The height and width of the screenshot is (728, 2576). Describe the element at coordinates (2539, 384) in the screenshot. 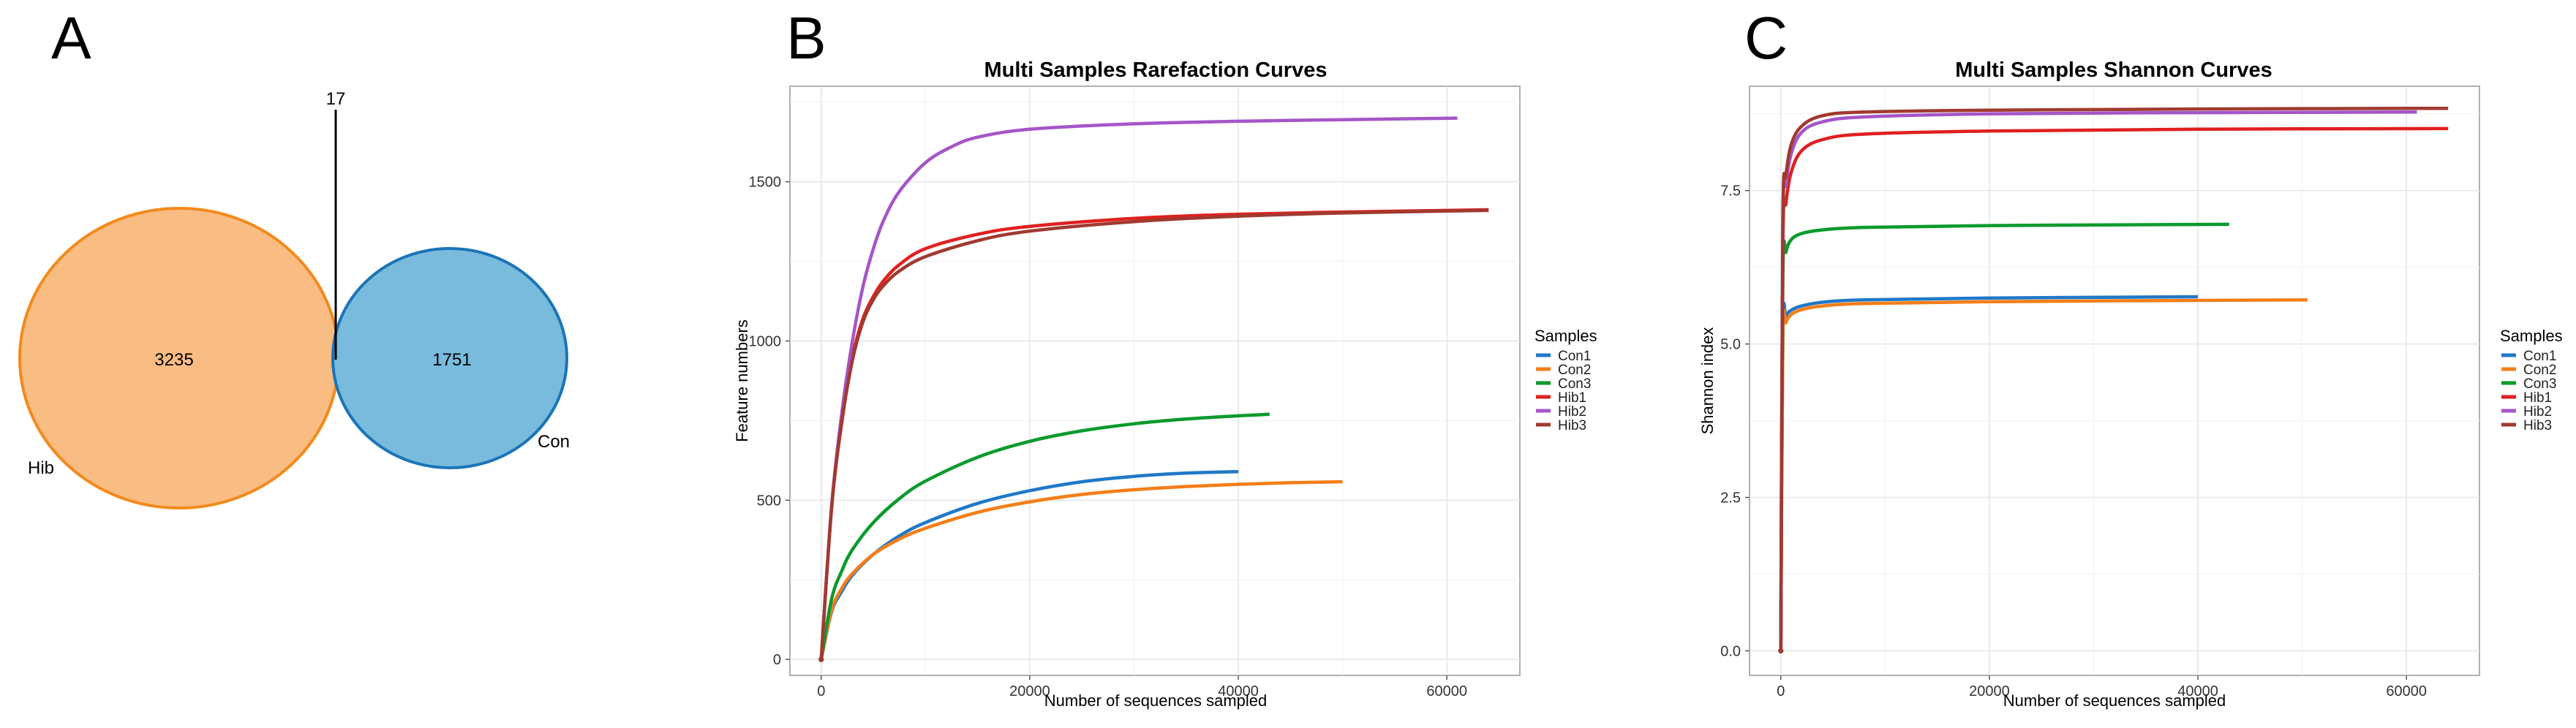

I see `shannon-legend-label-con3: Con3` at that location.